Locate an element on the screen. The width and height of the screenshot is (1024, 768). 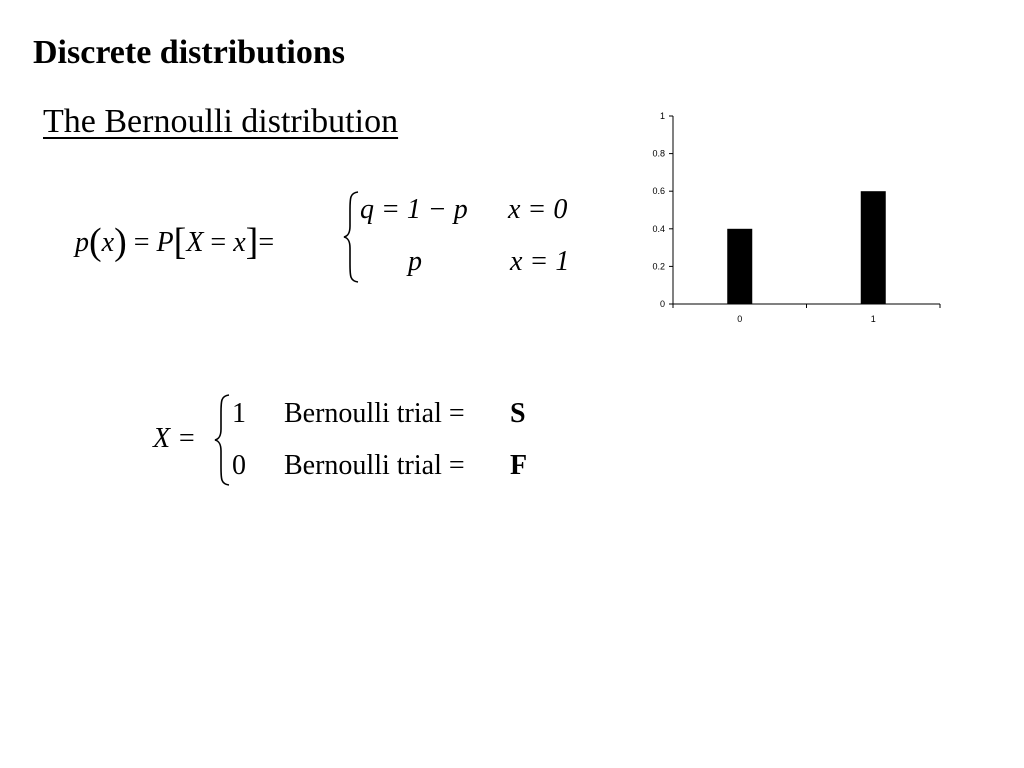
indicator-case-outcome-0: S is located at coordinates (518, 413).